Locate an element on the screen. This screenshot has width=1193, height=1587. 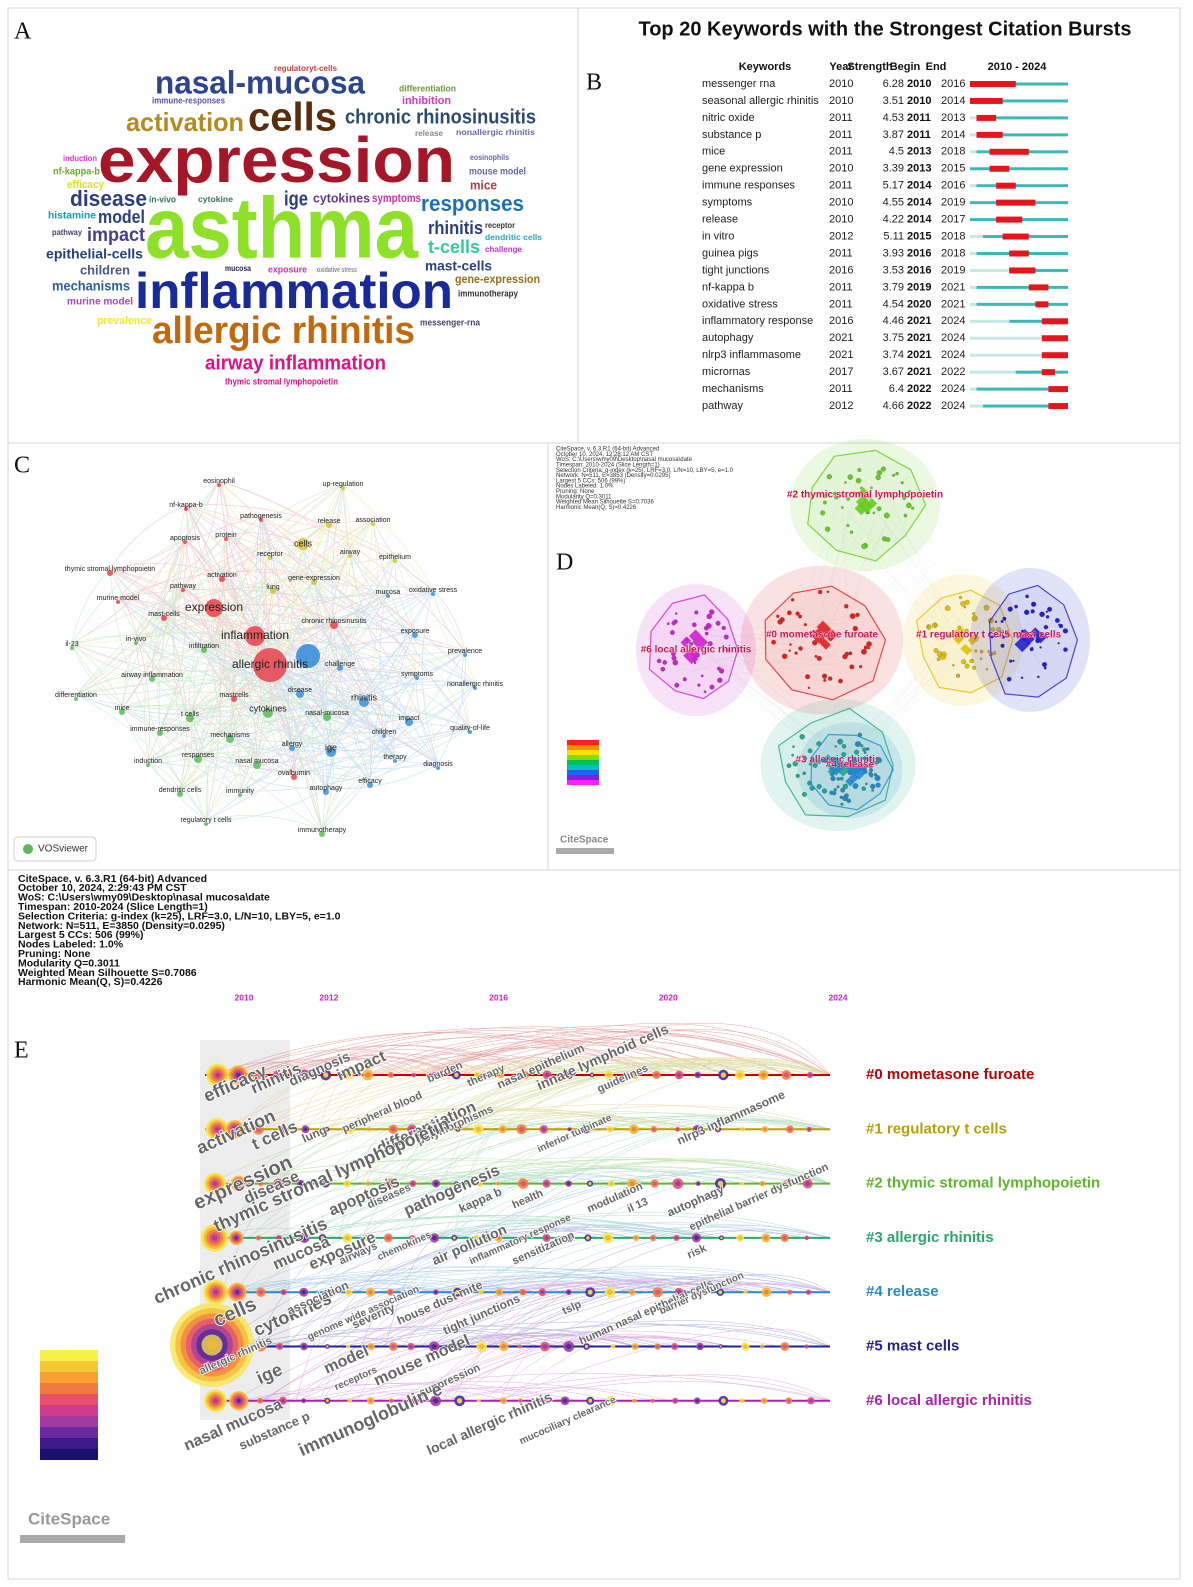
active-period is located at coordinates (1022, 135).